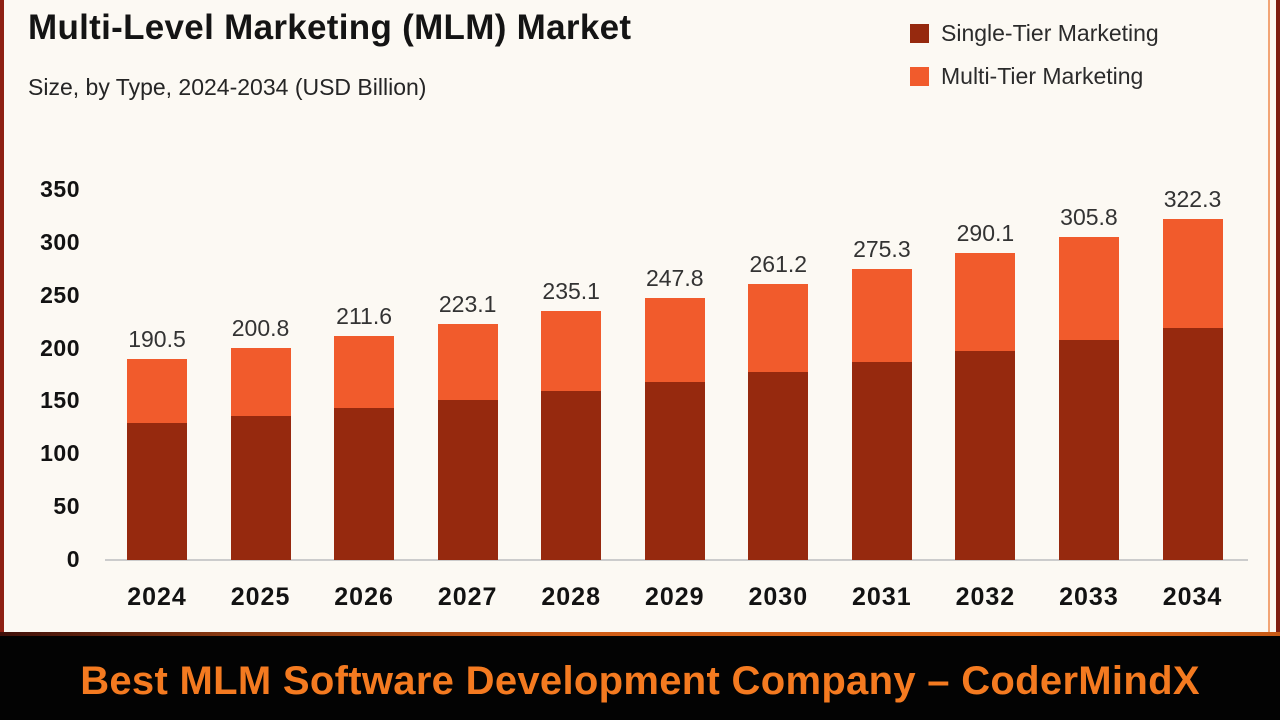  What do you see at coordinates (467, 597) in the screenshot?
I see `x-axis-tick-label: 2027` at bounding box center [467, 597].